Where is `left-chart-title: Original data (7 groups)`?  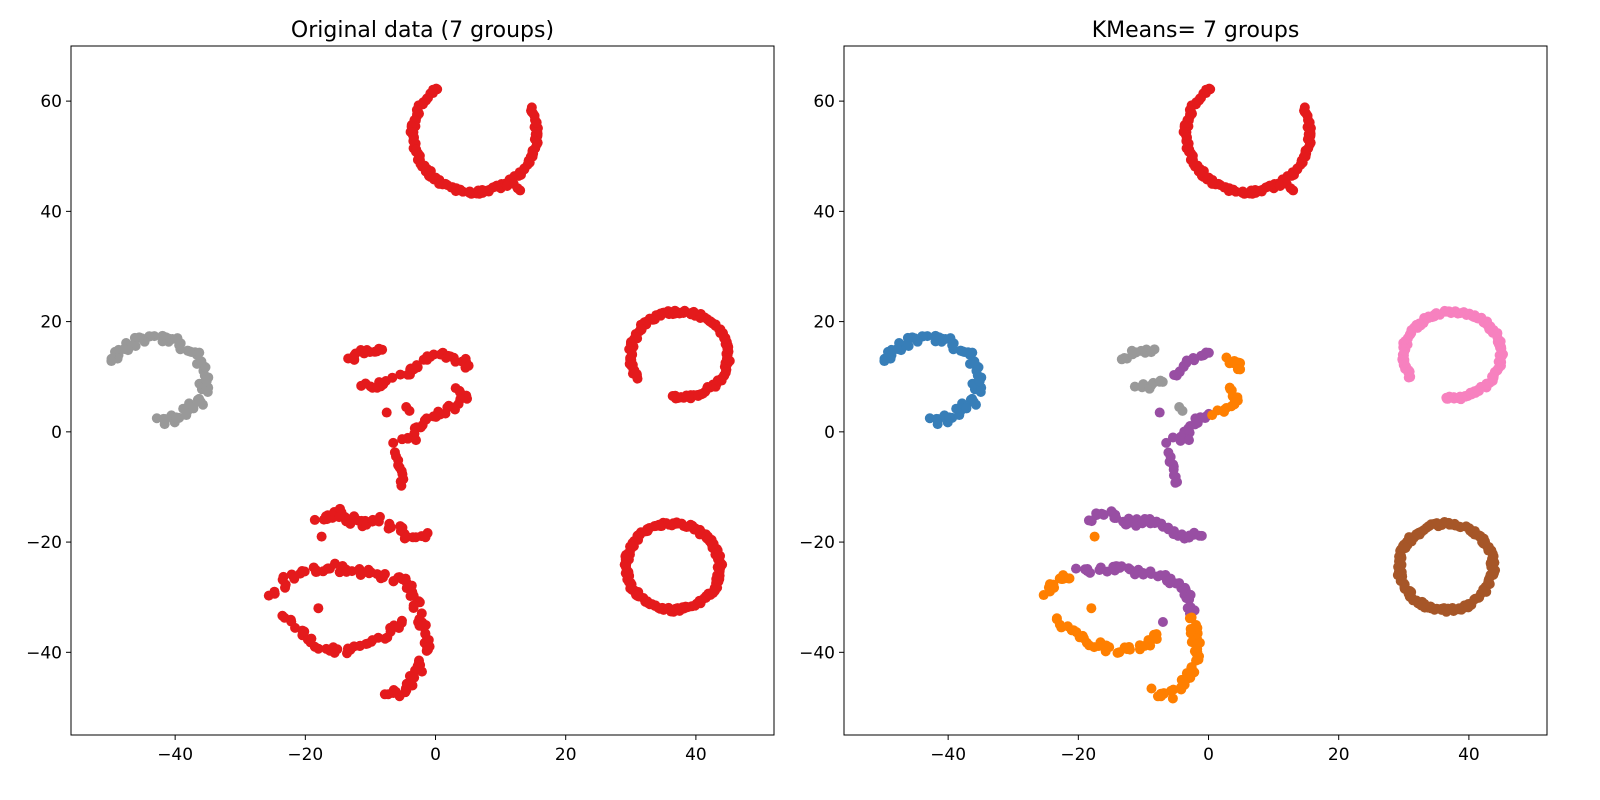 left-chart-title: Original data (7 groups) is located at coordinates (422, 30).